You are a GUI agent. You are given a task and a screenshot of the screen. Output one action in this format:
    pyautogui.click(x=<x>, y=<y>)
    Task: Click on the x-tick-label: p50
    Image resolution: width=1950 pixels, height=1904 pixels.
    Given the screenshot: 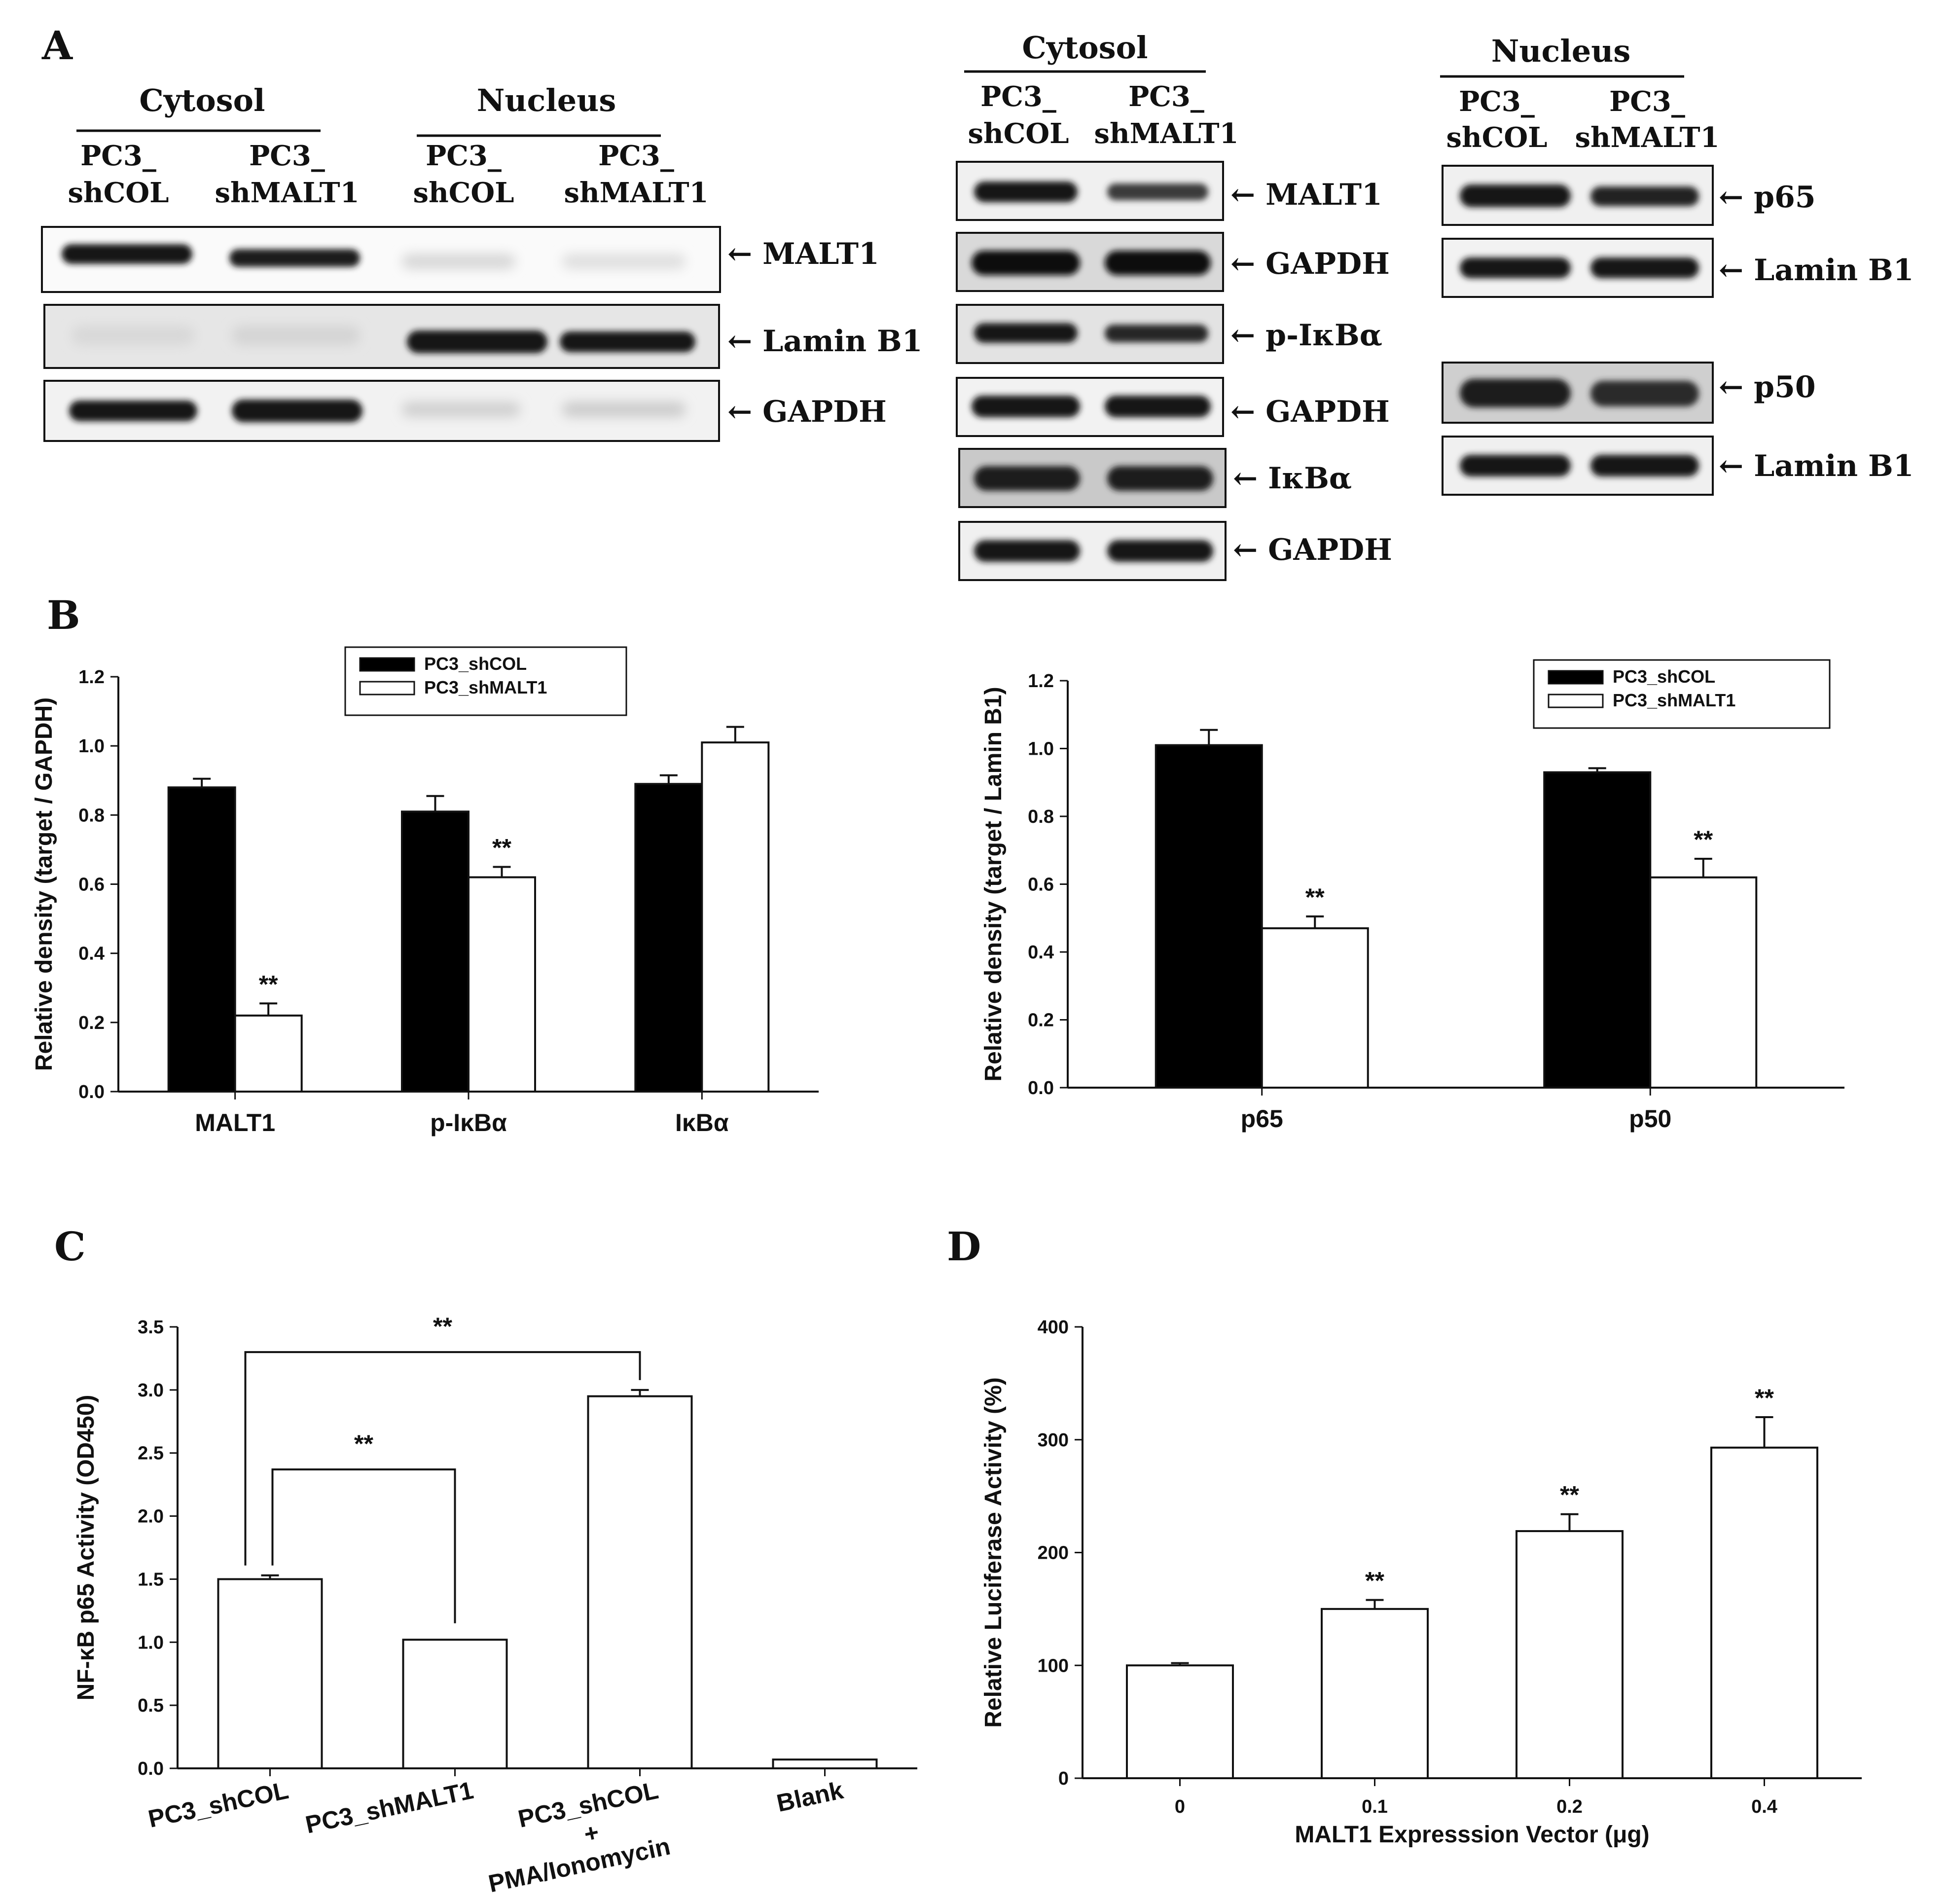 What is the action you would take?
    pyautogui.click(x=1650, y=1119)
    